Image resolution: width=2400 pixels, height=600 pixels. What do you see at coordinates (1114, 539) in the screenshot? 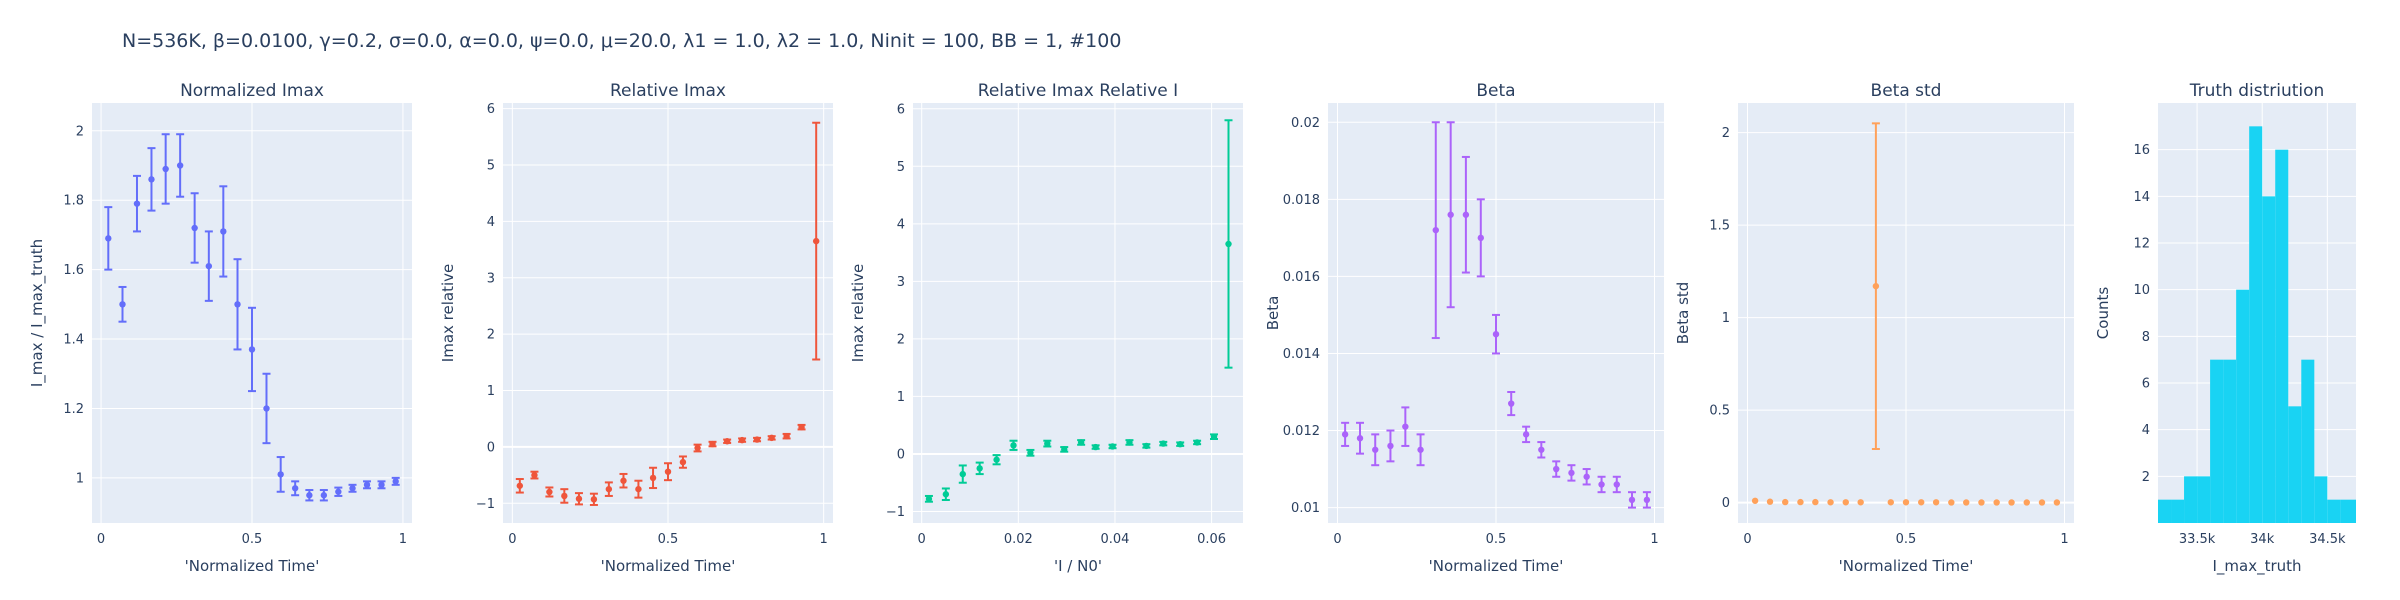
I see `x-tick-label: 0.04` at bounding box center [1114, 539].